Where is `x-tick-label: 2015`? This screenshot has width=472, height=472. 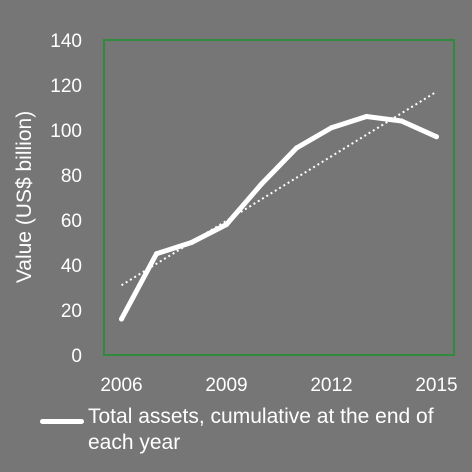 x-tick-label: 2015 is located at coordinates (436, 385).